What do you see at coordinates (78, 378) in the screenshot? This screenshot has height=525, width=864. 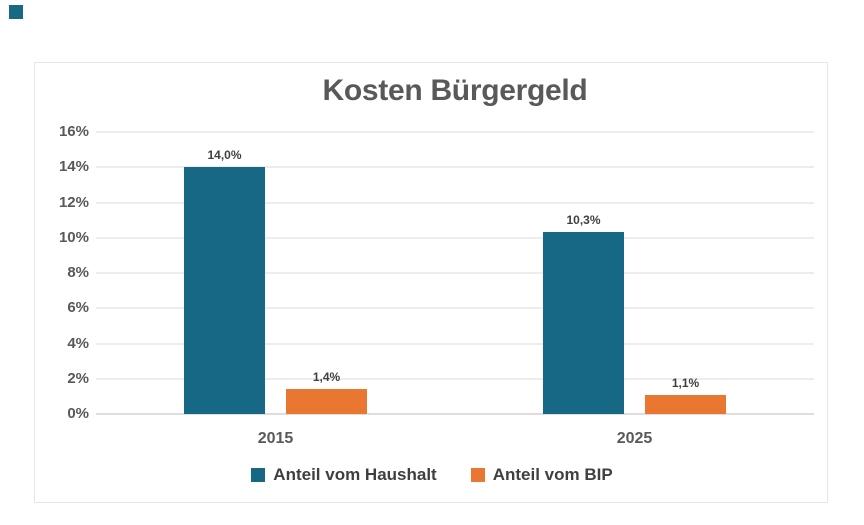 I see `y-tick-label: 2%` at bounding box center [78, 378].